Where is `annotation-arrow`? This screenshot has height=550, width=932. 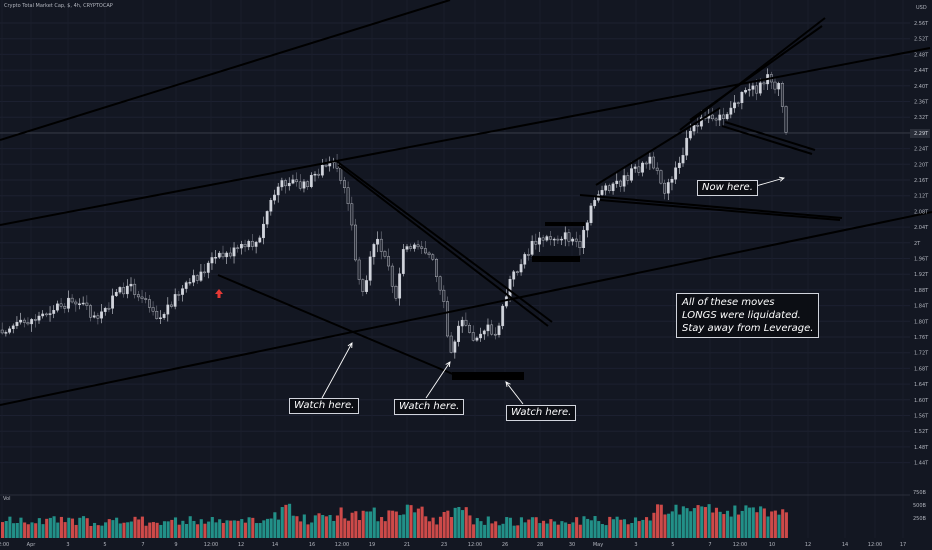
annotation-arrow is located at coordinates (337, 370).